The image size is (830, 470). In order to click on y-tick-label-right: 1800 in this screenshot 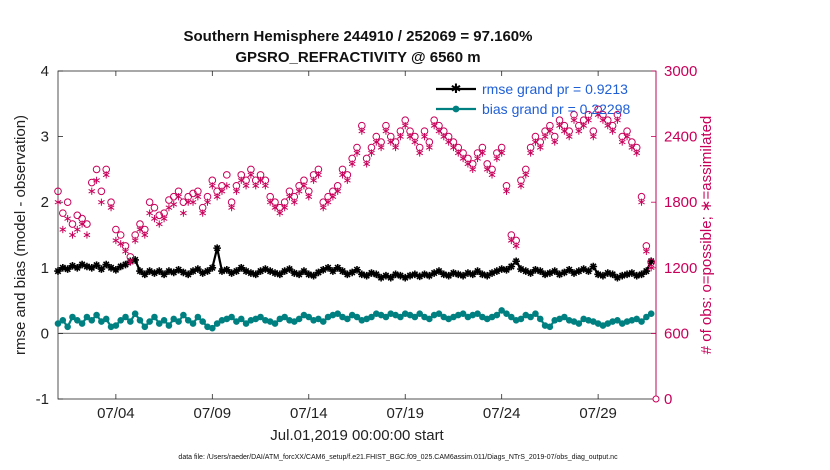, I will do `click(680, 202)`.